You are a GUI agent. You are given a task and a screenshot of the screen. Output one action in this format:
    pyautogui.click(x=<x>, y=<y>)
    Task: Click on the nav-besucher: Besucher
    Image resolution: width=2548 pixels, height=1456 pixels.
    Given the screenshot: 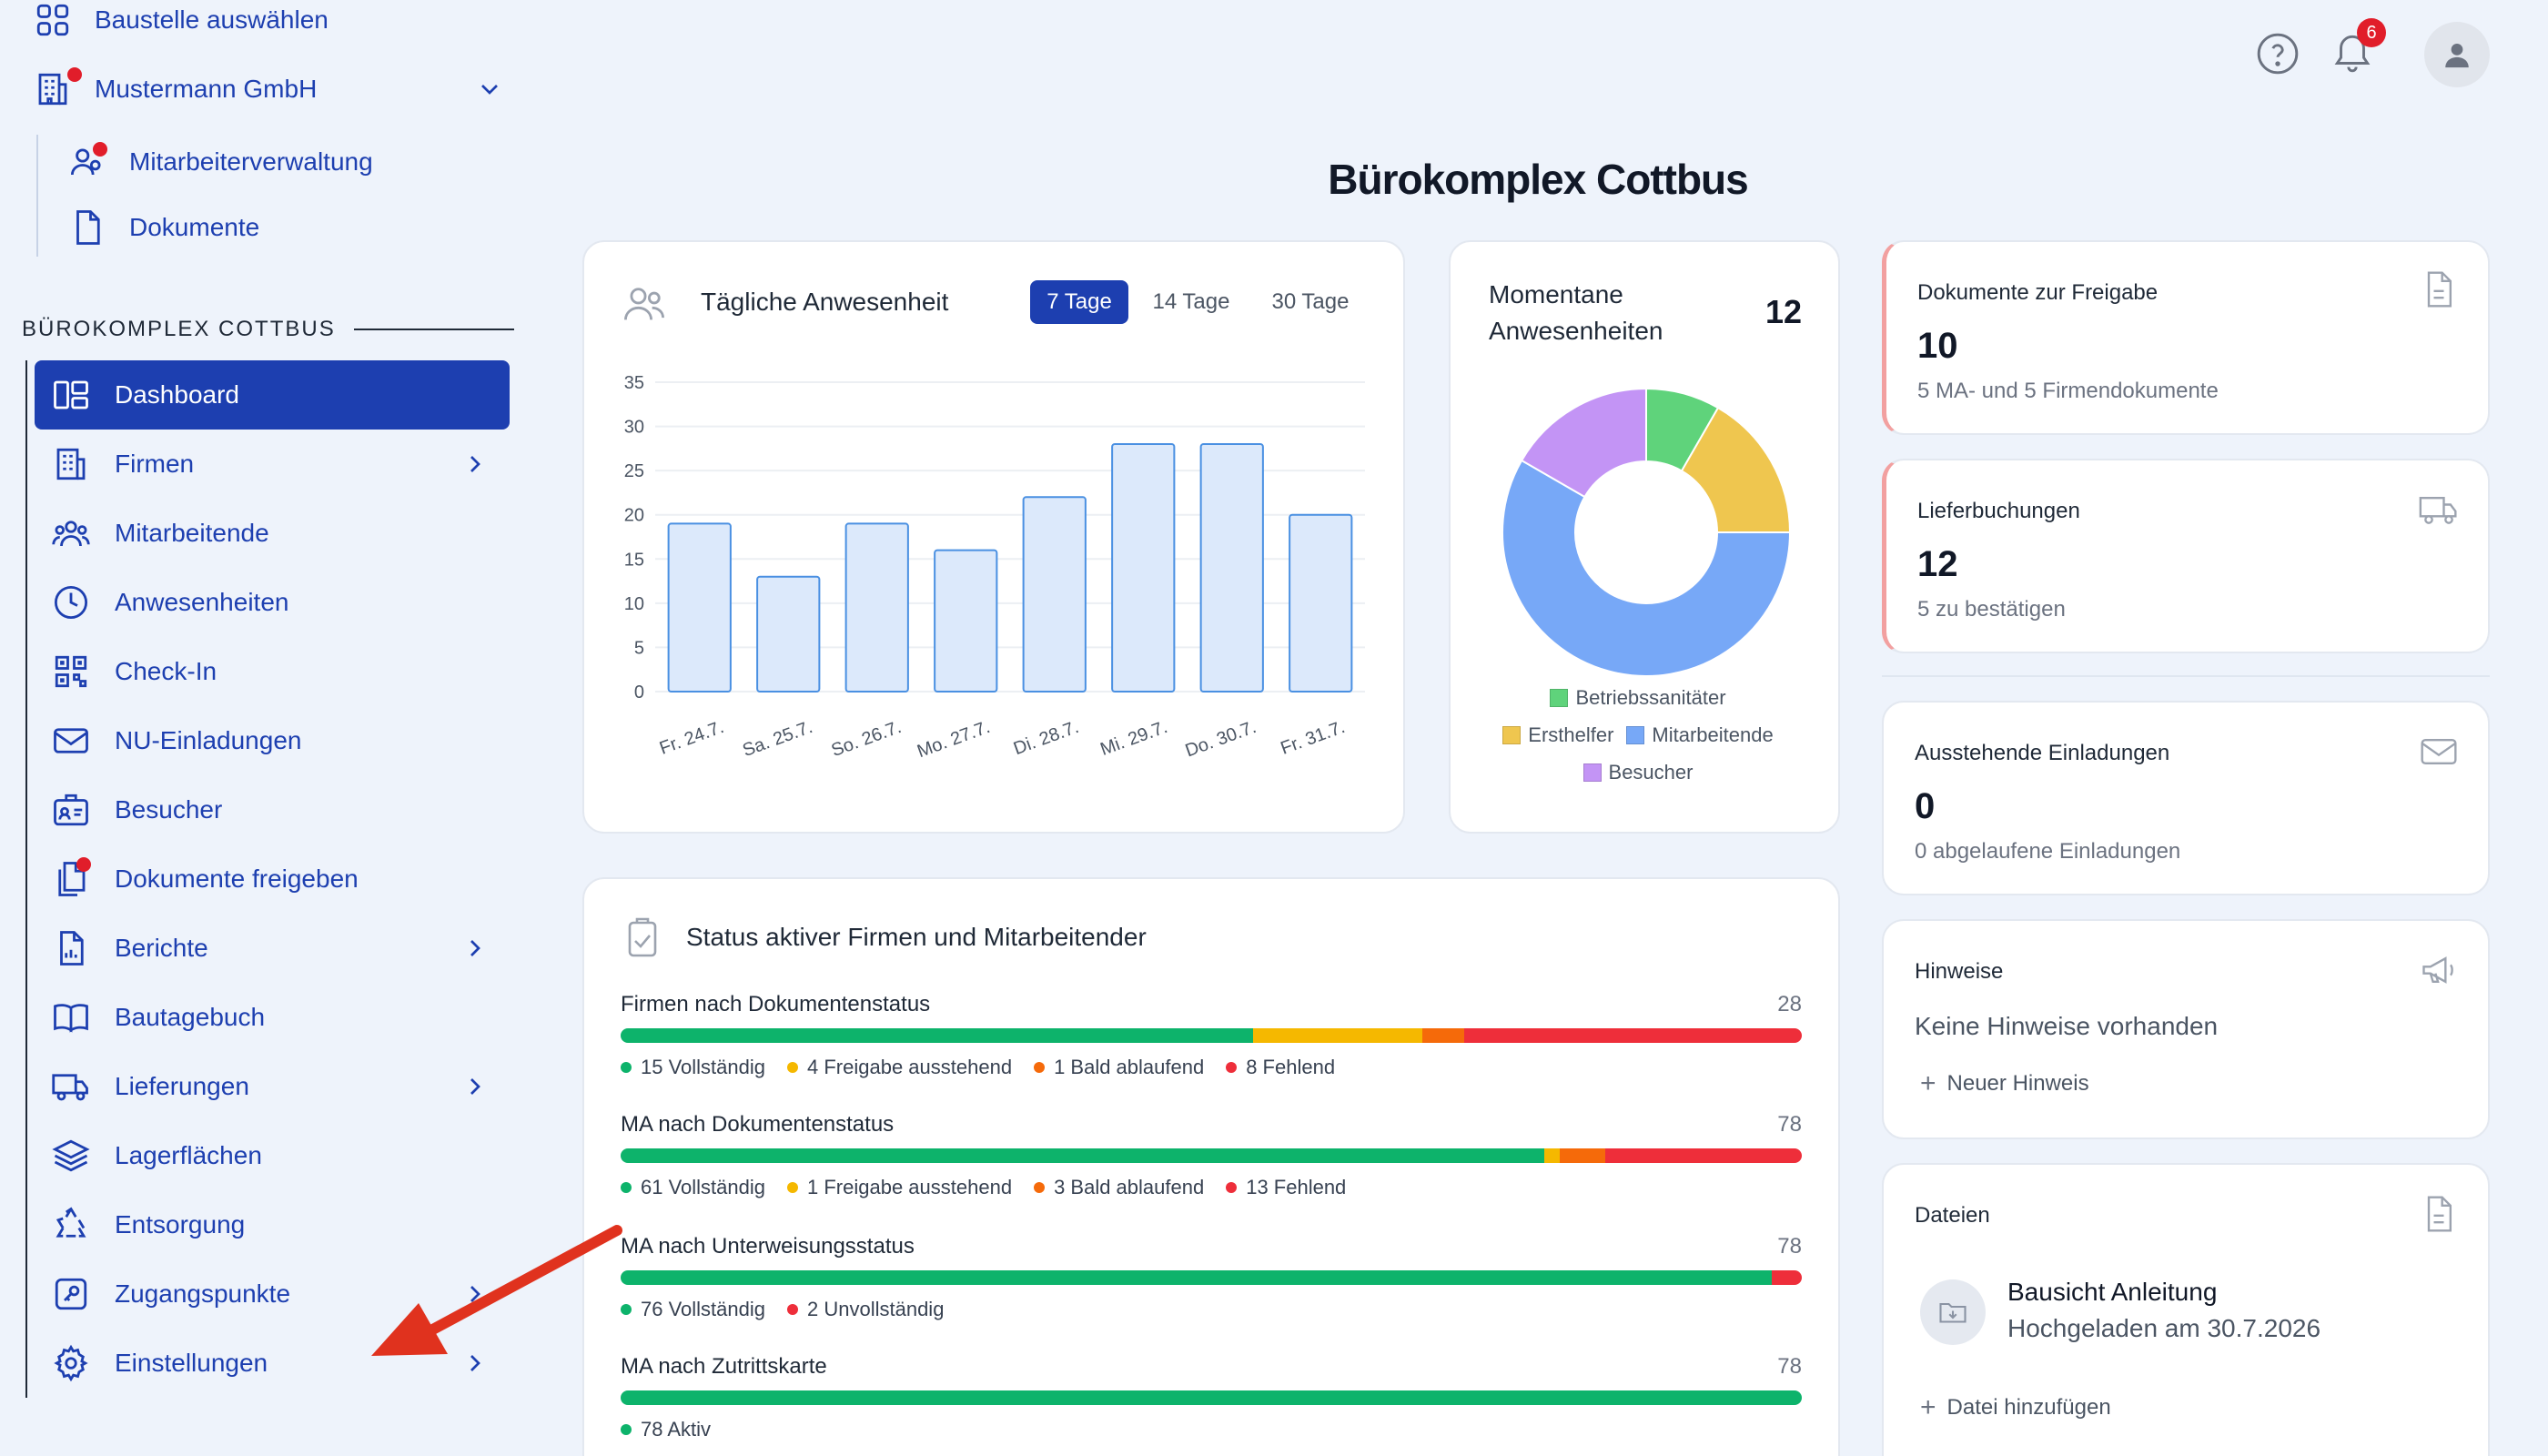 What is the action you would take?
    pyautogui.click(x=273, y=809)
    